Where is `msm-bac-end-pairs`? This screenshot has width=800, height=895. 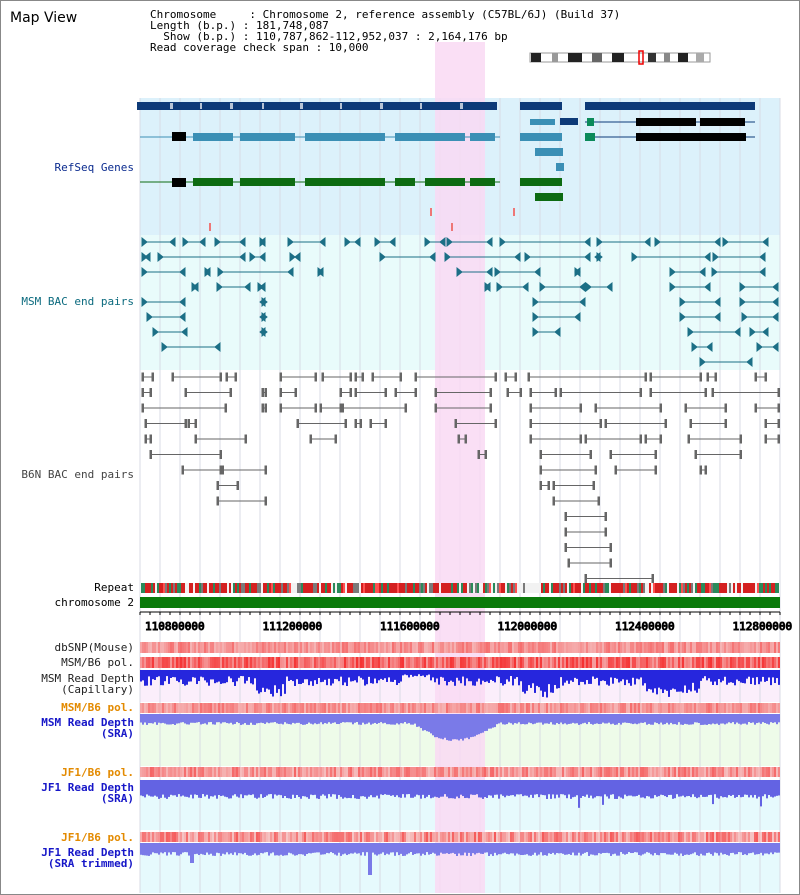 msm-bac-end-pairs is located at coordinates (460, 302).